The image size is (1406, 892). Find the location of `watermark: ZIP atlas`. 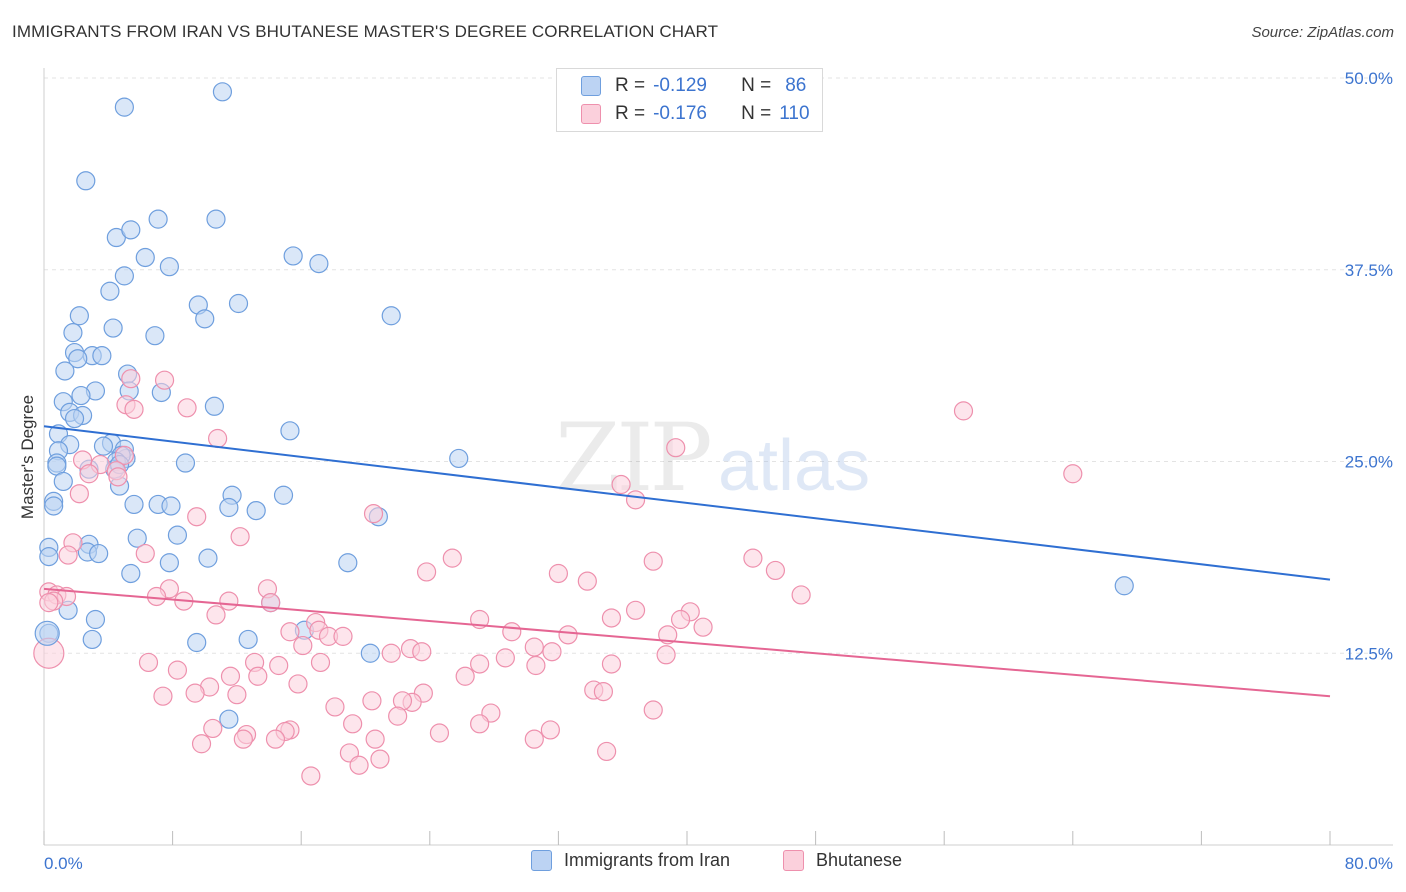

watermark: ZIP atlas is located at coordinates (712, 458).